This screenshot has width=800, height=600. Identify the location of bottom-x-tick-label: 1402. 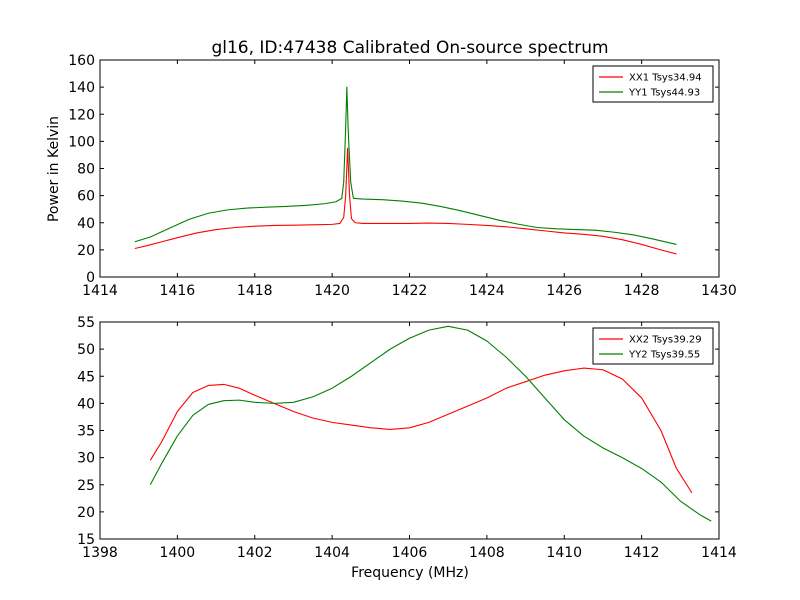
(255, 553).